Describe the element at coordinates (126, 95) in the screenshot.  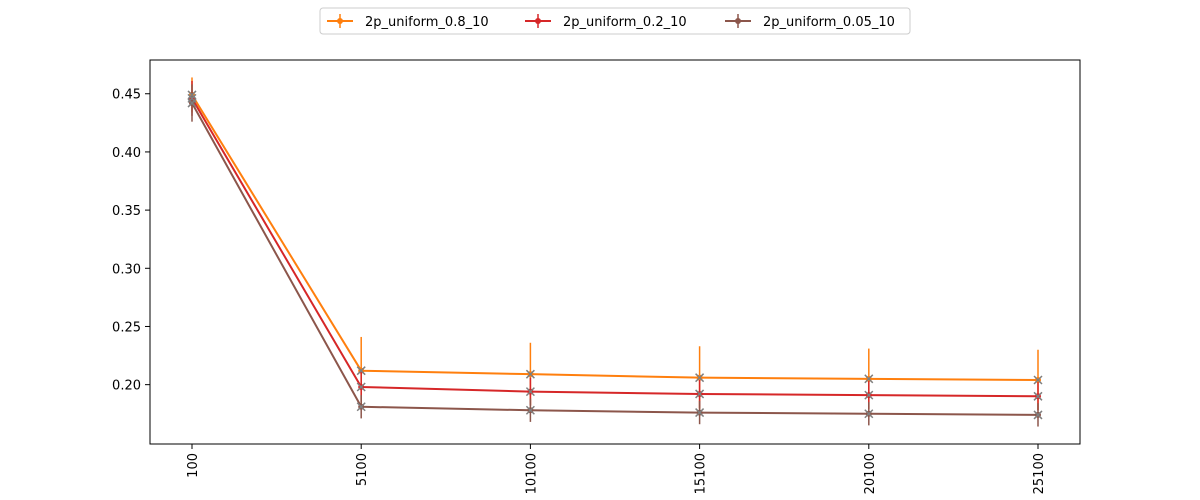
I see `y-tick-label: 0.45` at that location.